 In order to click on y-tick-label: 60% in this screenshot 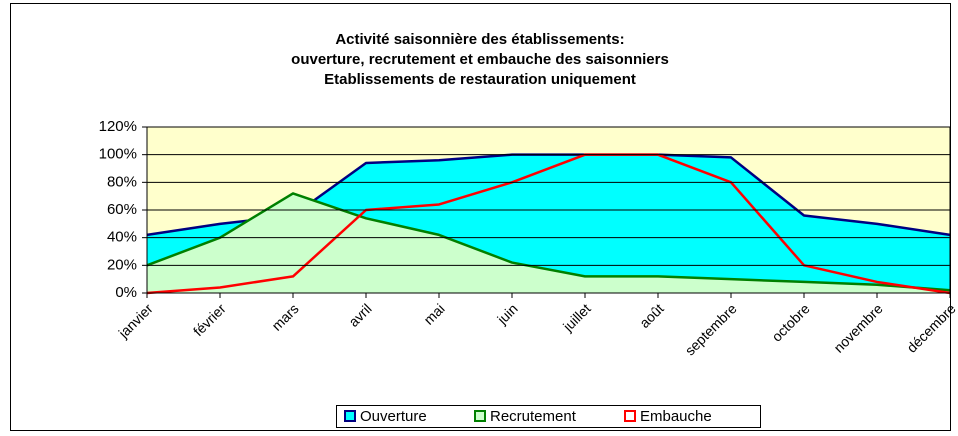, I will do `click(122, 209)`.